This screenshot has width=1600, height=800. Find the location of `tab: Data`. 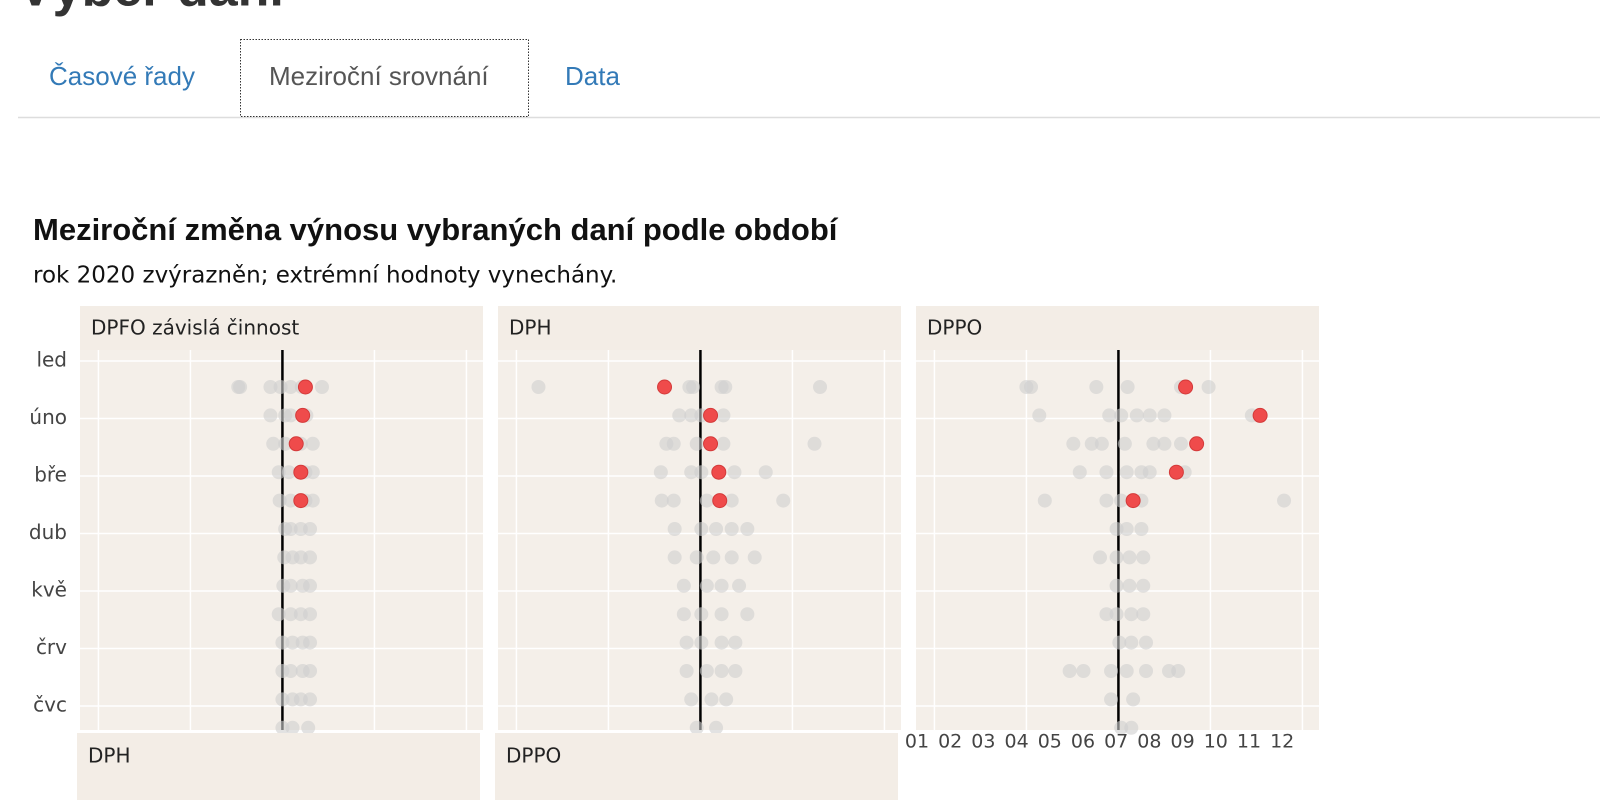

tab: Data is located at coordinates (592, 76).